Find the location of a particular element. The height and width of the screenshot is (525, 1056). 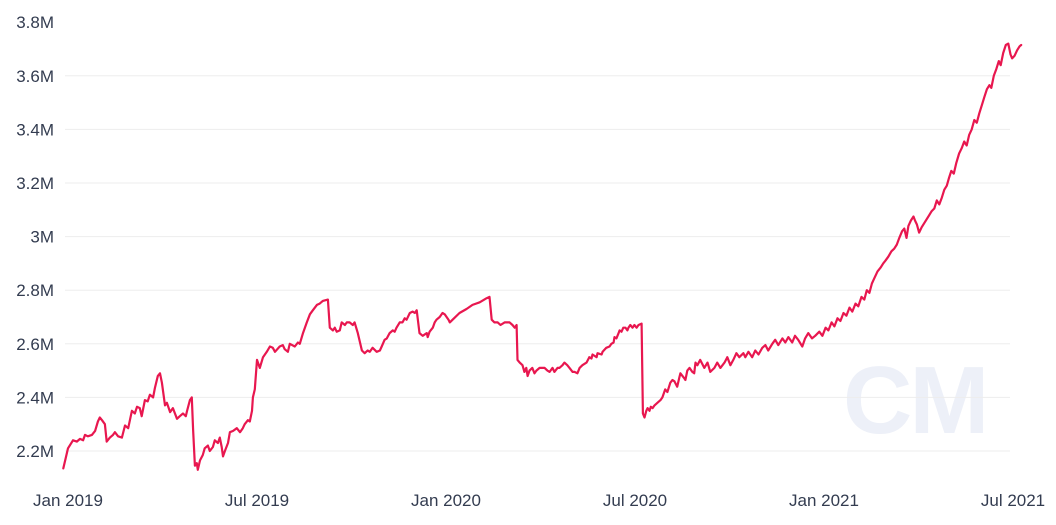

y-axis-tick-label: 3.8M is located at coordinates (35, 22).